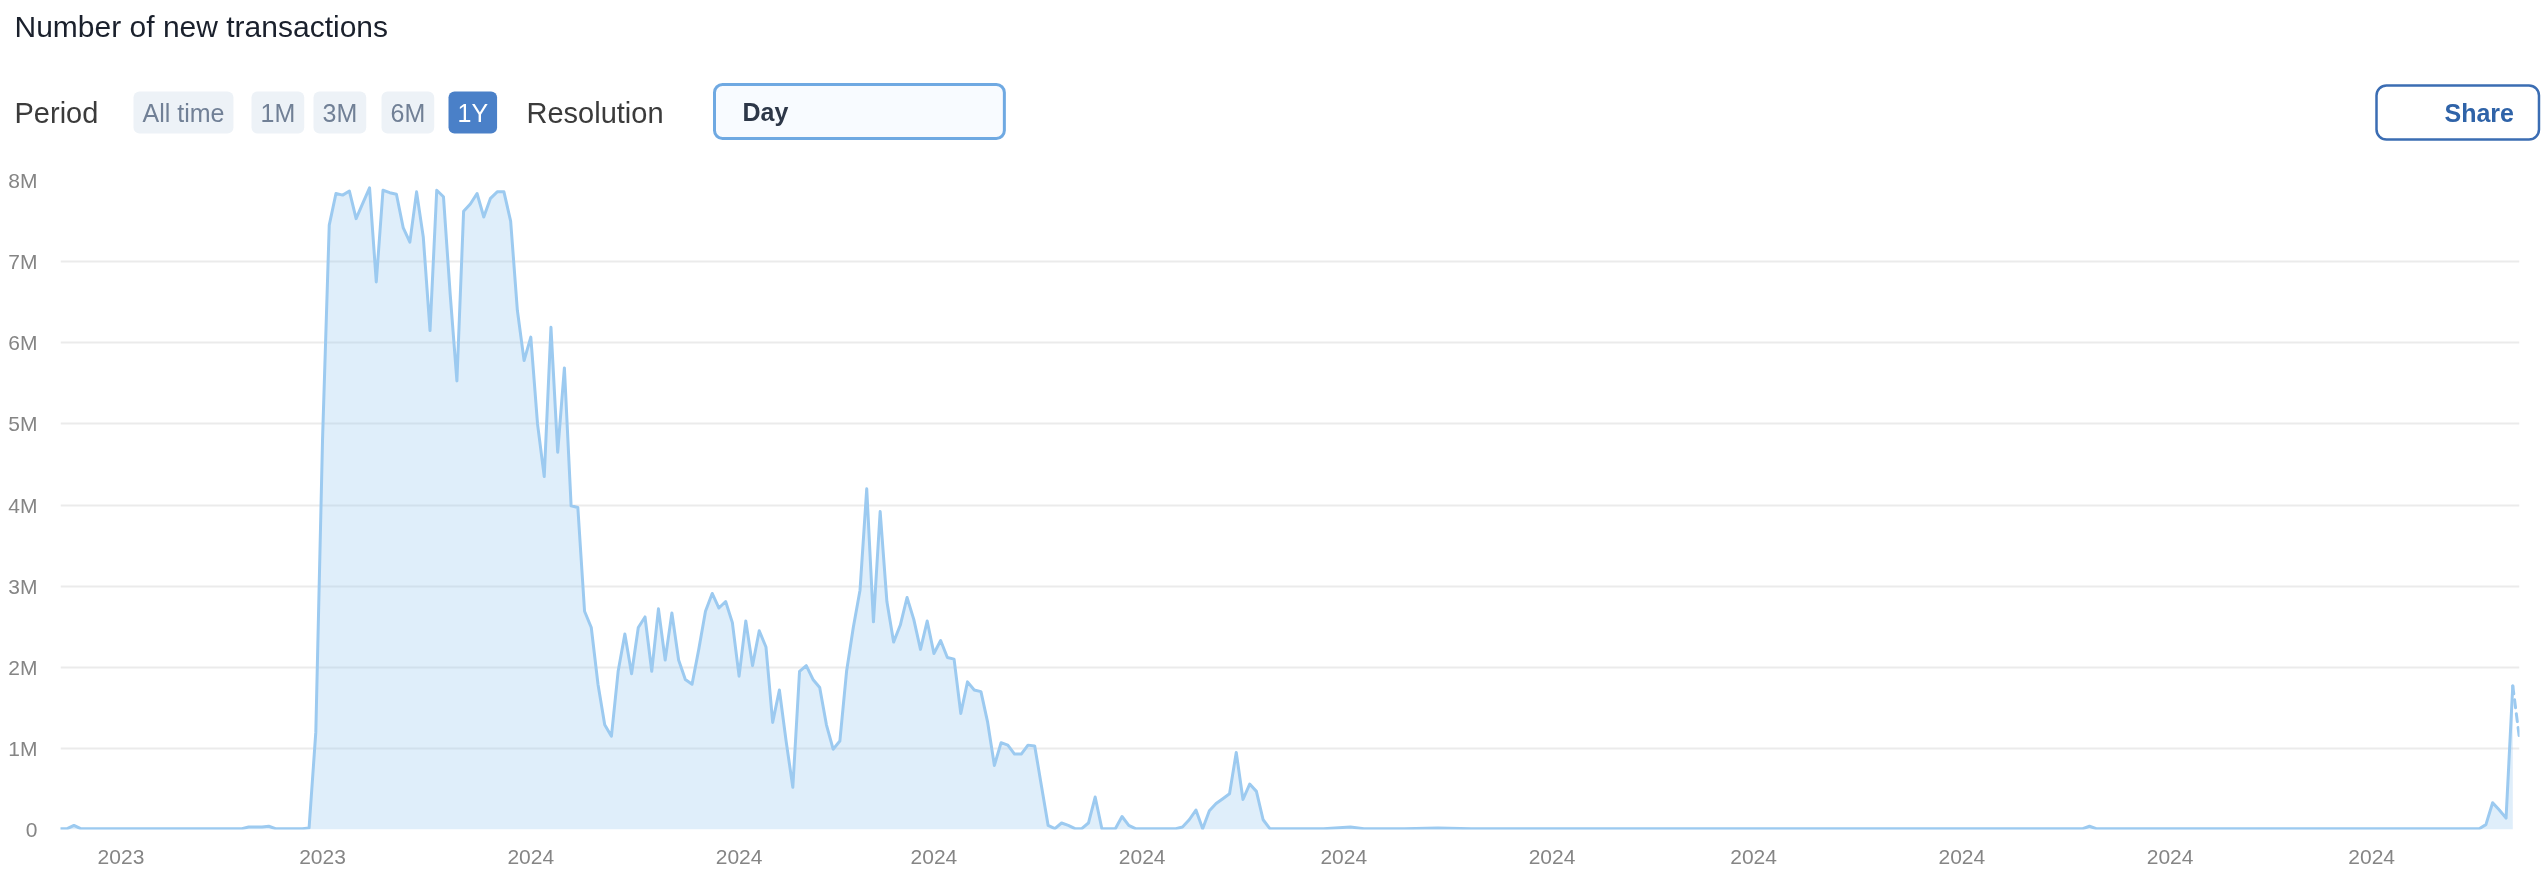 This screenshot has height=886, width=2544. I want to click on y-tick-label: 8M, so click(23, 180).